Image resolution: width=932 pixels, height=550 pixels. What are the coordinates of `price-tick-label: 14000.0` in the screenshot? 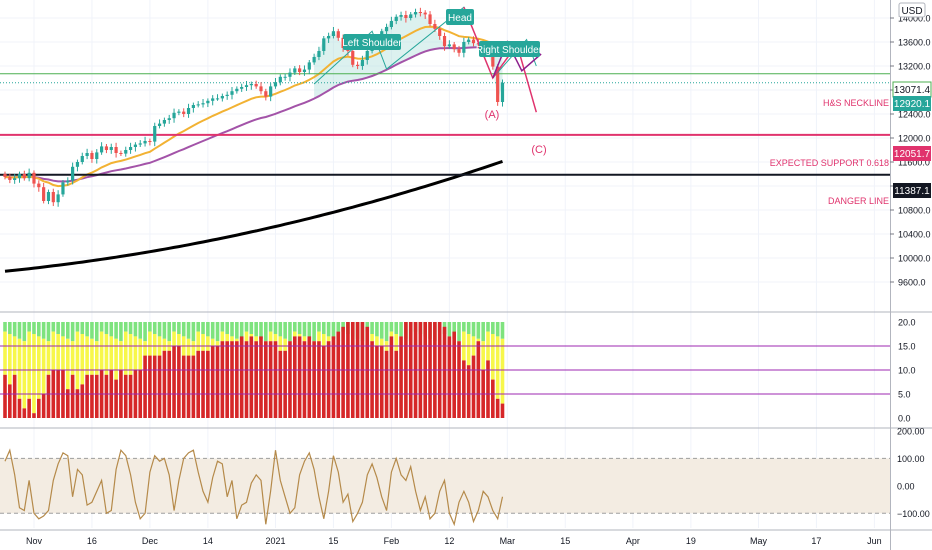 It's located at (914, 19).